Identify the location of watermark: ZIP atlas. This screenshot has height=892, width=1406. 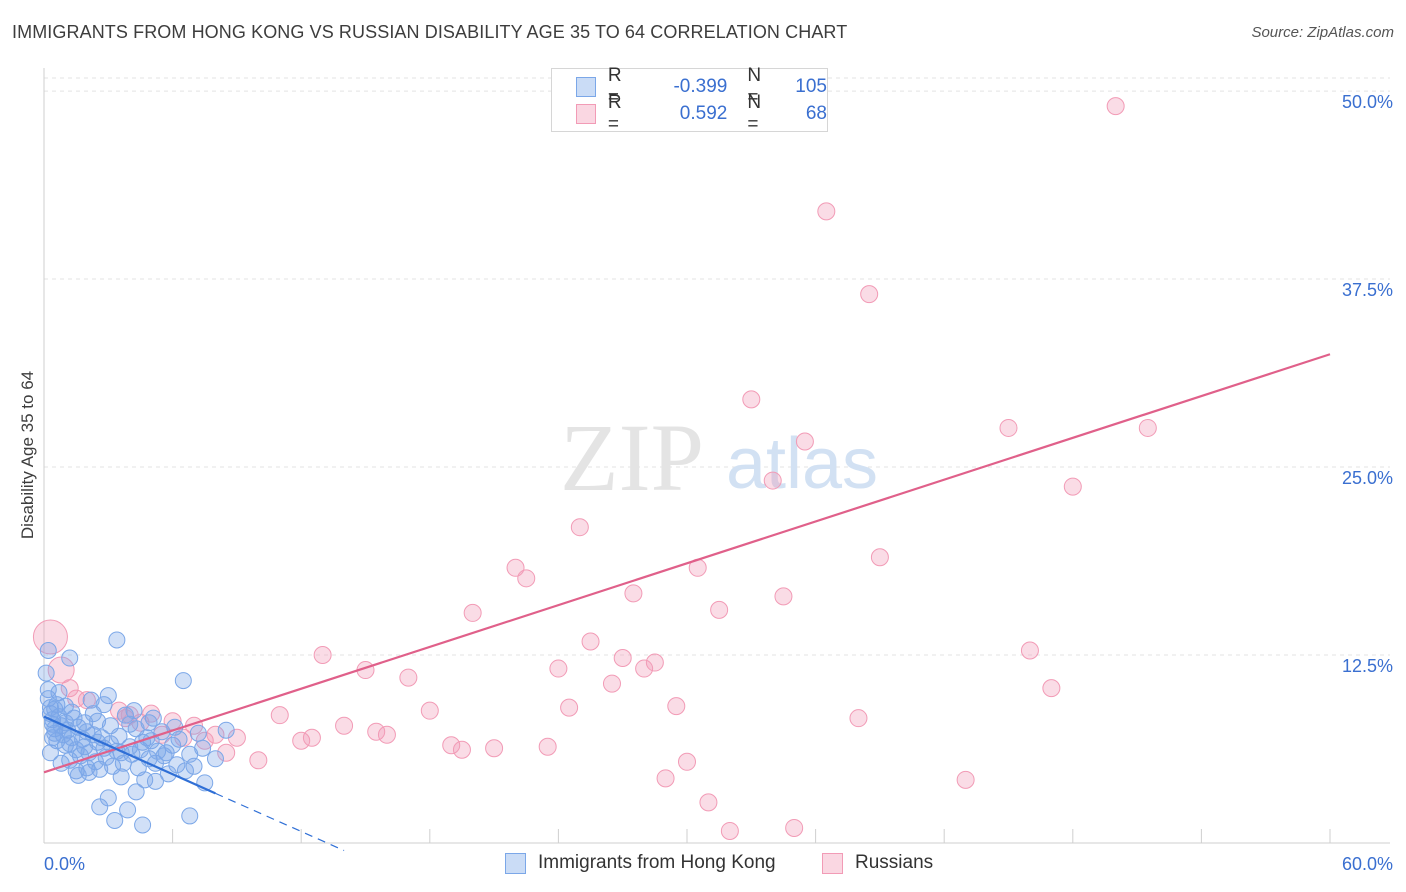
(719, 457).